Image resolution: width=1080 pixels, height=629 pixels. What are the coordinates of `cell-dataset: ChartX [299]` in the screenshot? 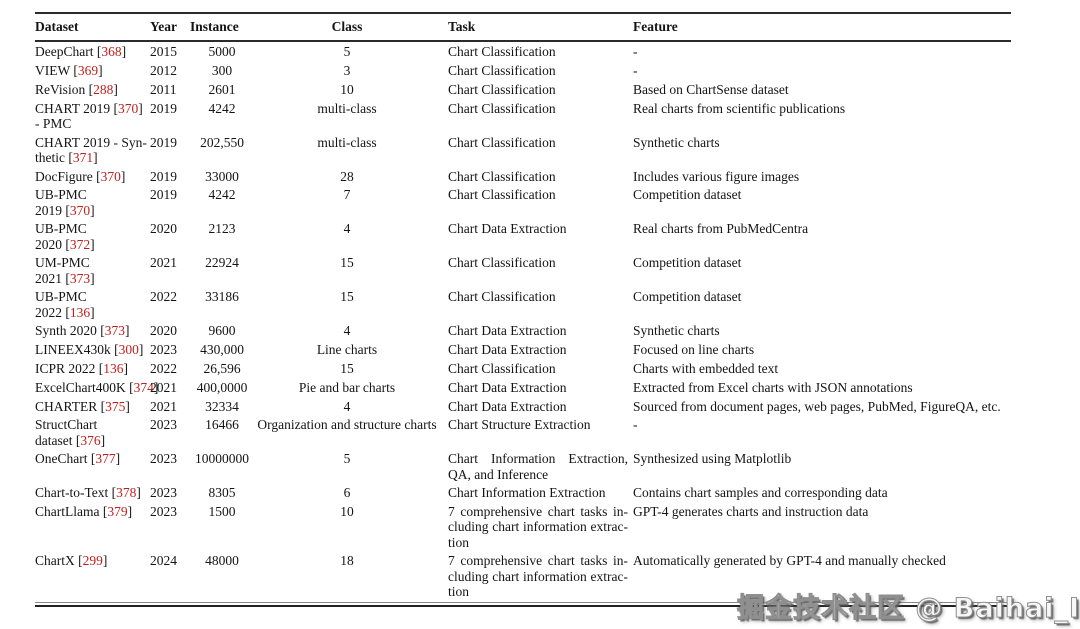 It's located at (92, 575).